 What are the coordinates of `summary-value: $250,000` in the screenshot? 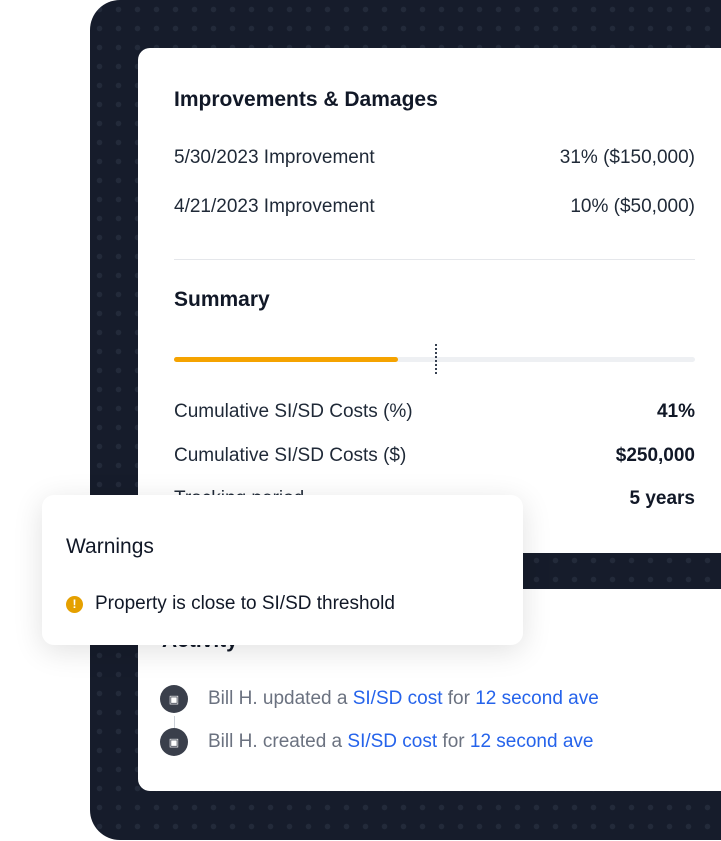 It's located at (655, 455).